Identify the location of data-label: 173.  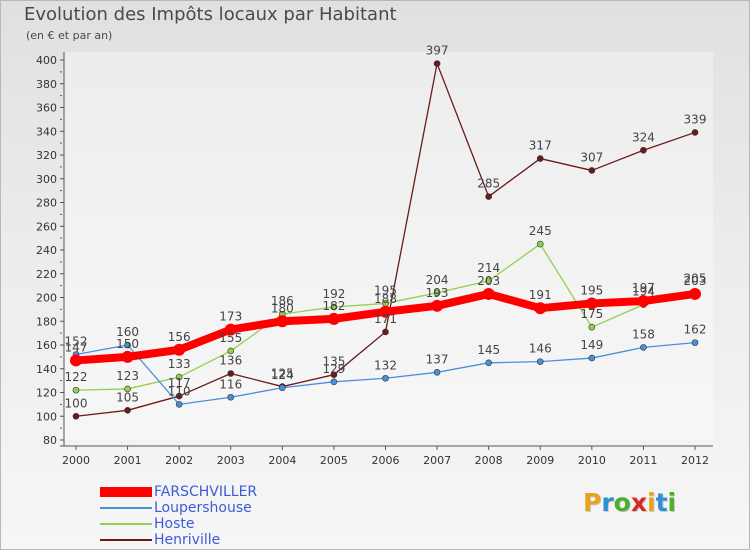
(230, 317).